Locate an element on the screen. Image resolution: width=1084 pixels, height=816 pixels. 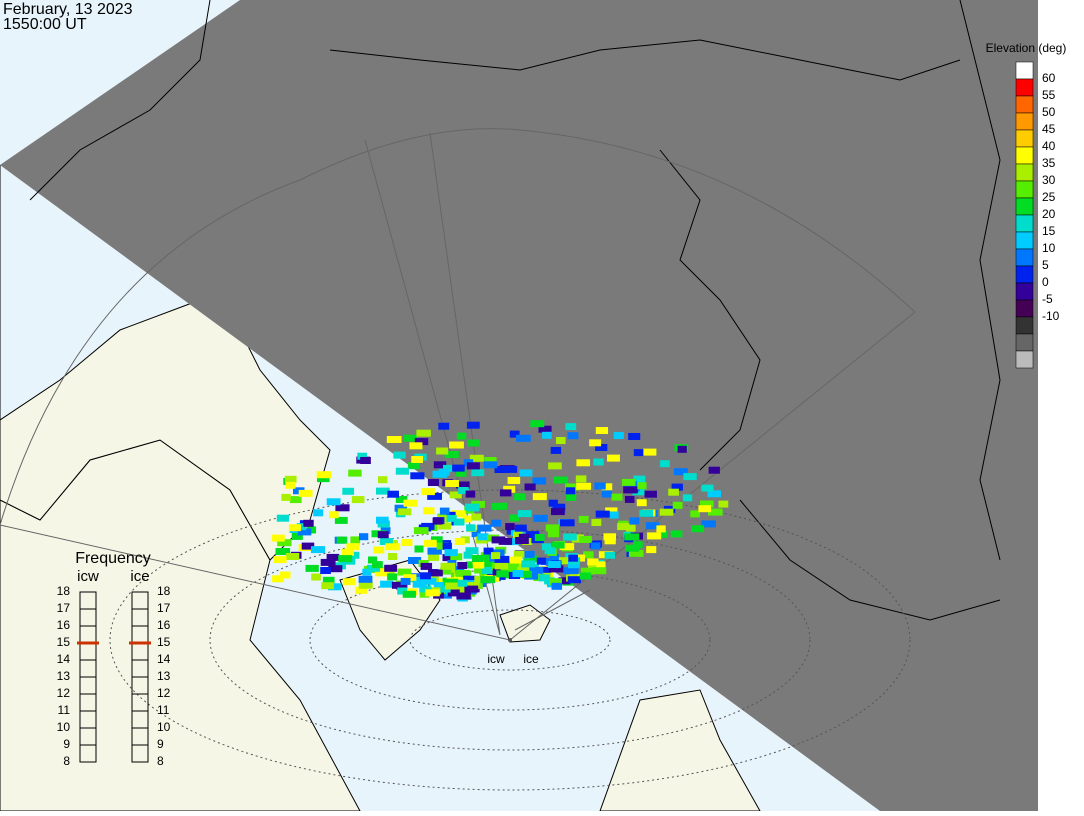
station-label: icw is located at coordinates (496, 659).